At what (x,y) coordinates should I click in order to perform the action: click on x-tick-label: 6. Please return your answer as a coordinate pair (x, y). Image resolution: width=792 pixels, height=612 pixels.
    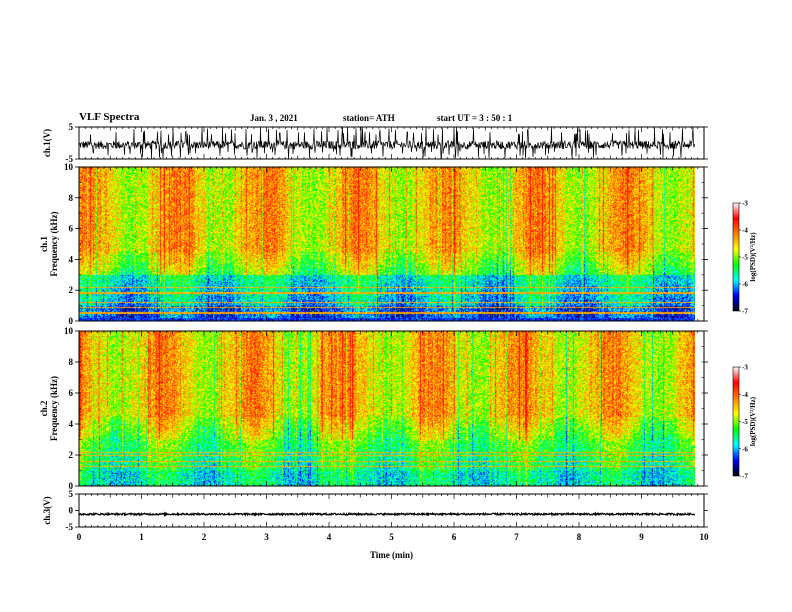
    Looking at the image, I should click on (454, 537).